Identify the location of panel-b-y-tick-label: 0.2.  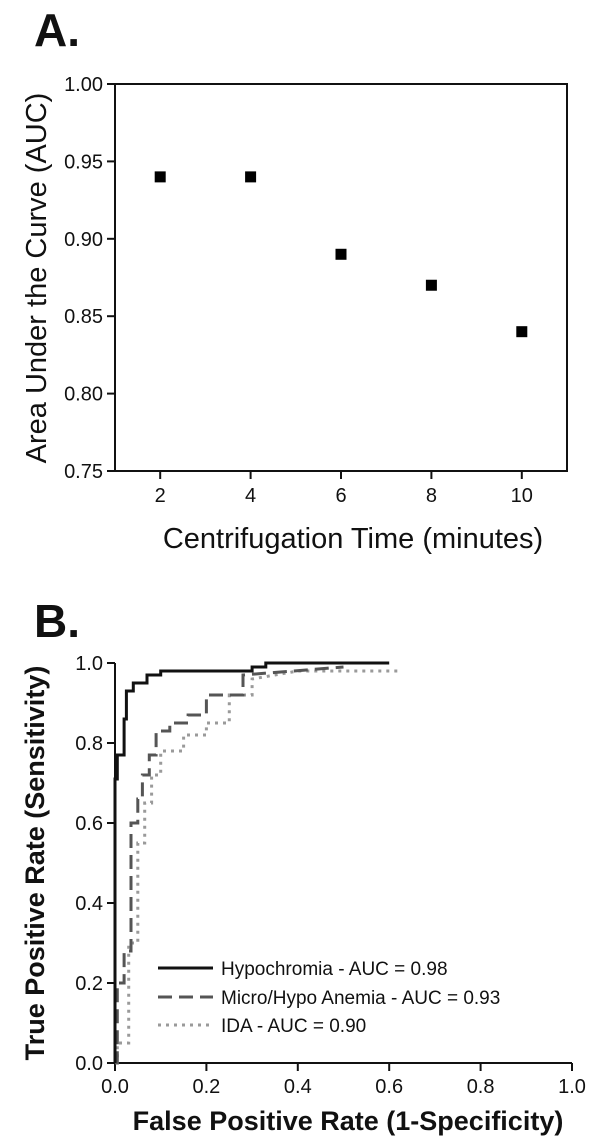
(89, 984).